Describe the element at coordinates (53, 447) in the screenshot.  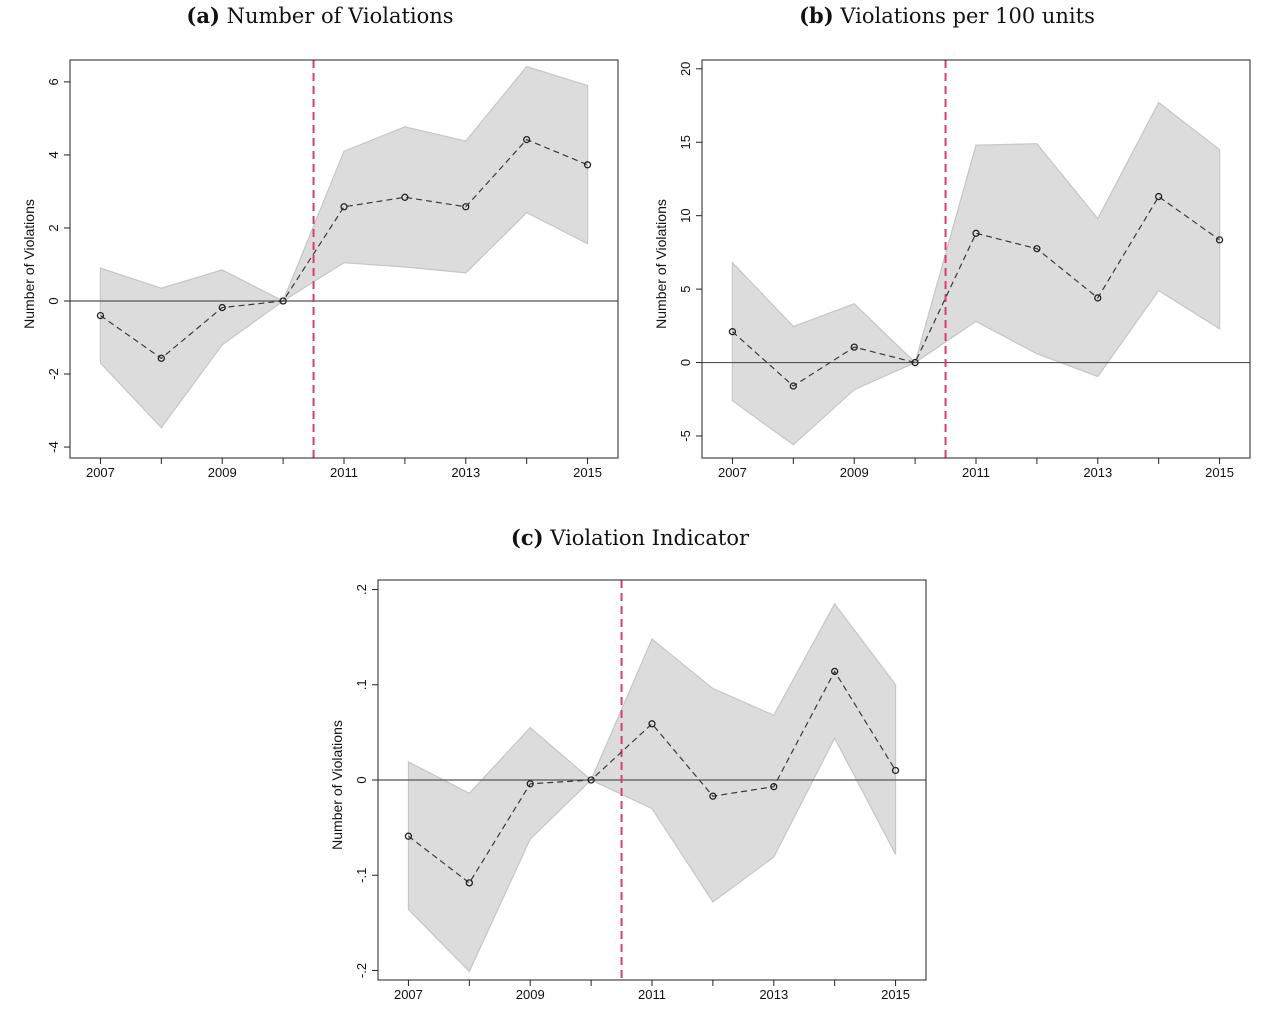
I see `y-tick-label: -4` at that location.